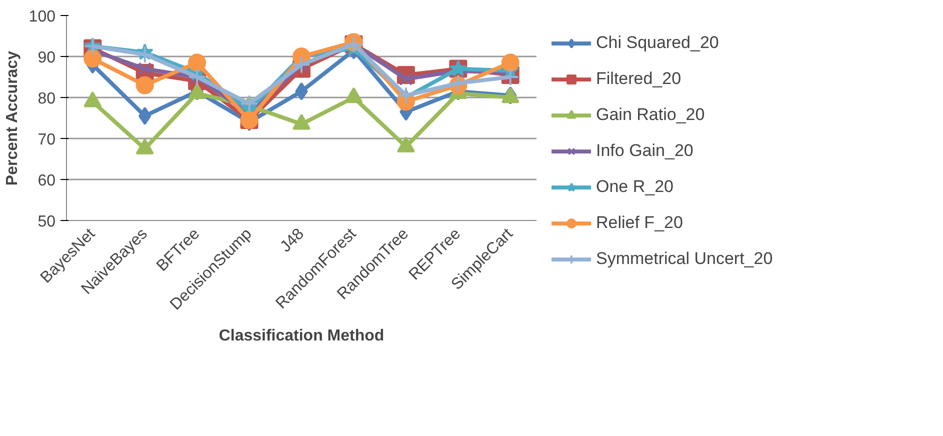  Describe the element at coordinates (650, 115) in the screenshot. I see `legend-label: Gain Ratio_20` at that location.